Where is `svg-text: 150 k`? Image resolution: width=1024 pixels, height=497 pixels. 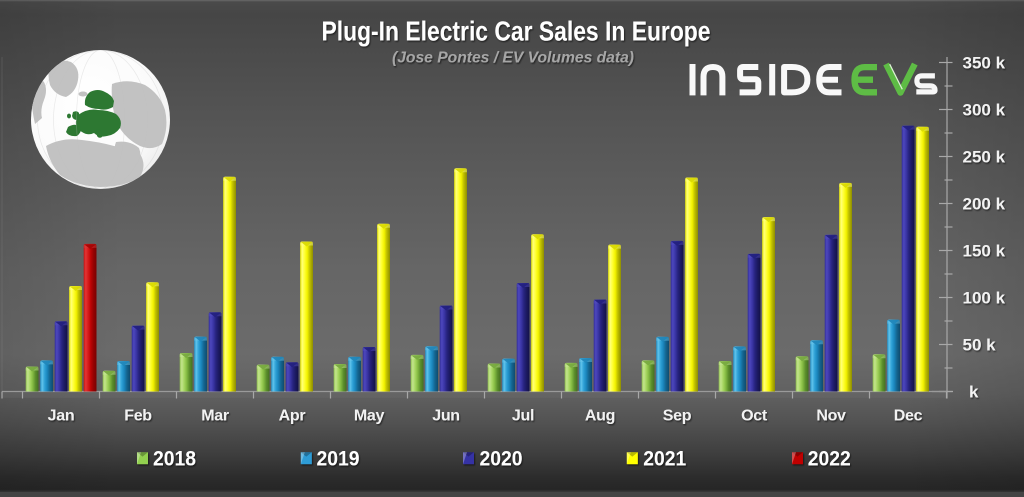 svg-text: 150 k is located at coordinates (984, 251).